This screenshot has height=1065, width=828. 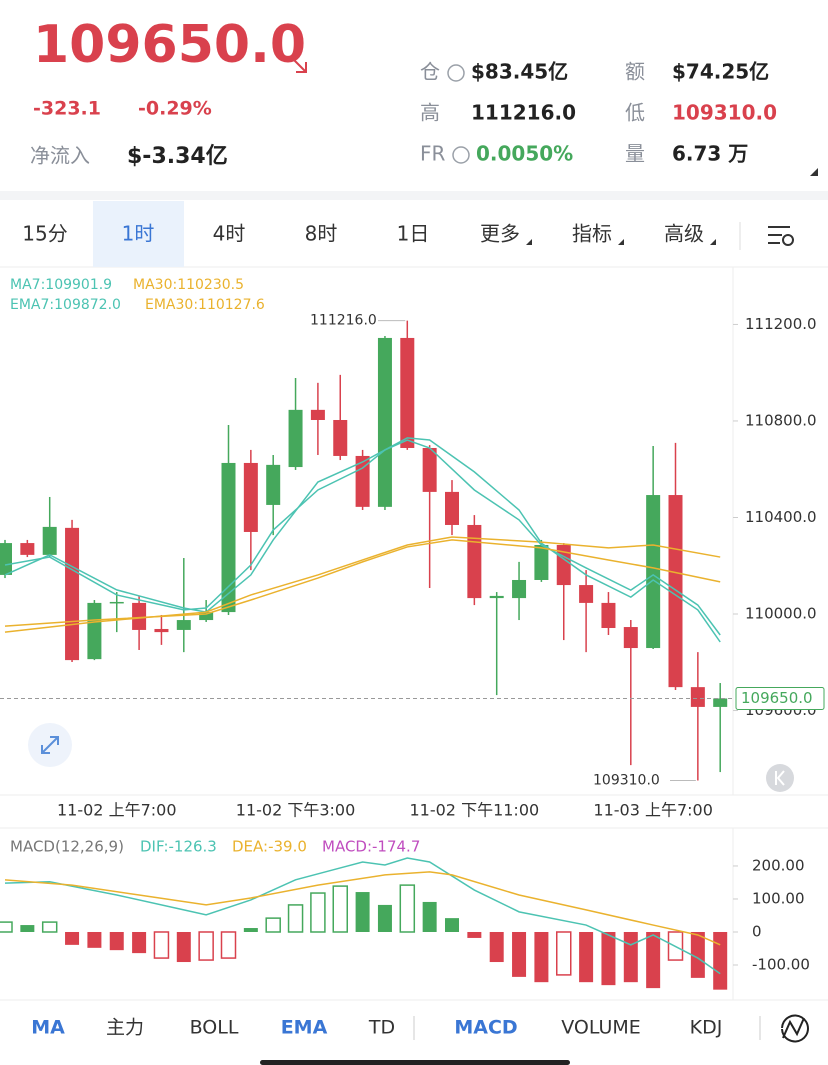 What do you see at coordinates (780, 778) in the screenshot?
I see `reset-button` at bounding box center [780, 778].